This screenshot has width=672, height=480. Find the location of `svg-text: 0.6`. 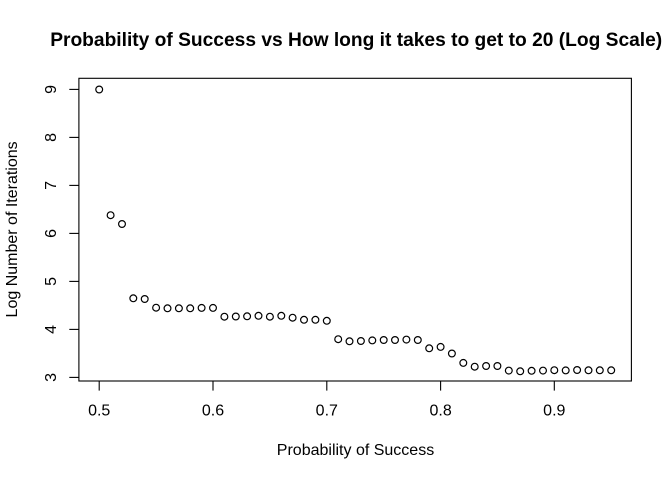

svg-text: 0.6 is located at coordinates (213, 411).